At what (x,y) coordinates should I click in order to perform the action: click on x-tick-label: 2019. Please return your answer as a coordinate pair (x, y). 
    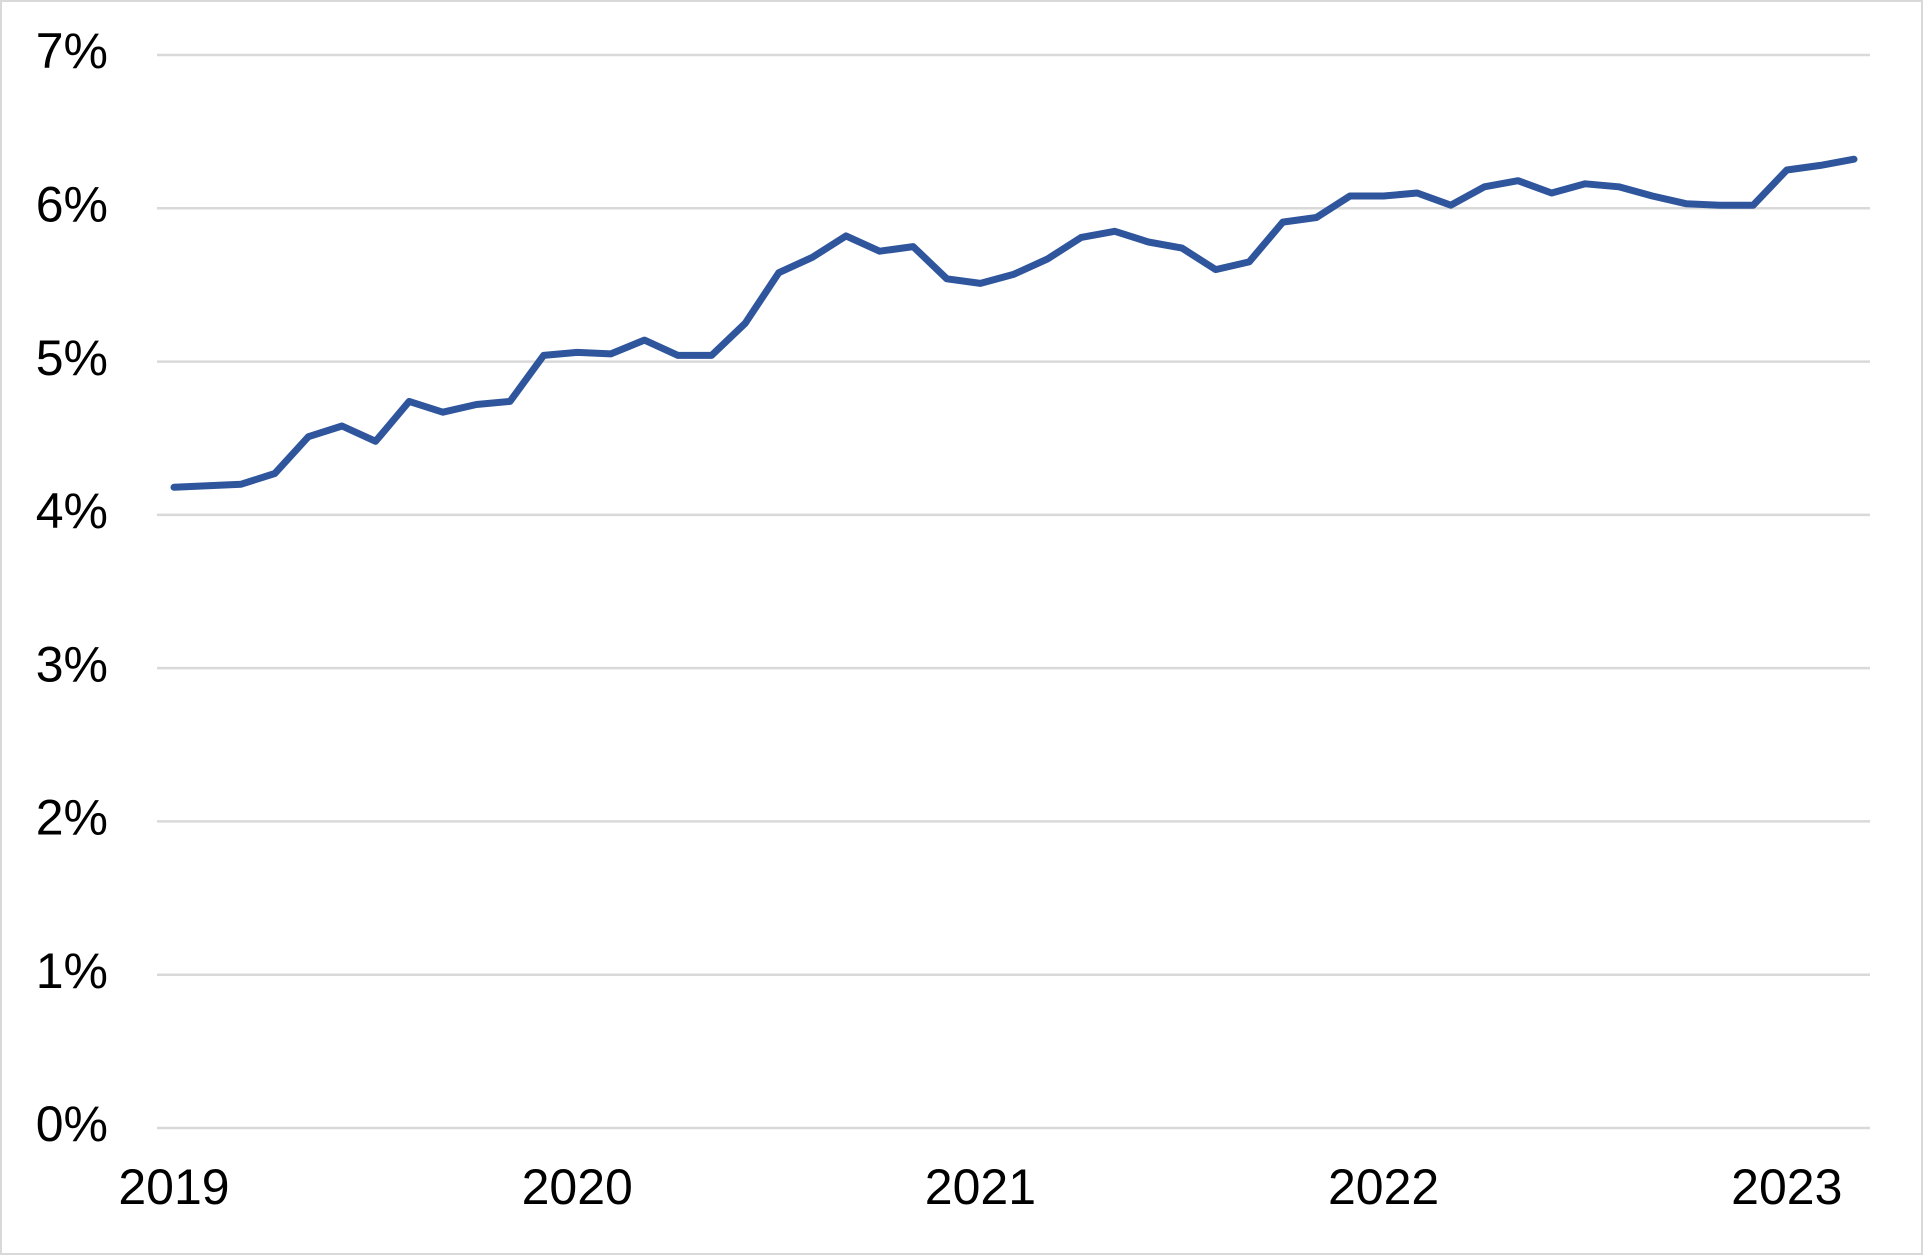
    Looking at the image, I should click on (173, 1187).